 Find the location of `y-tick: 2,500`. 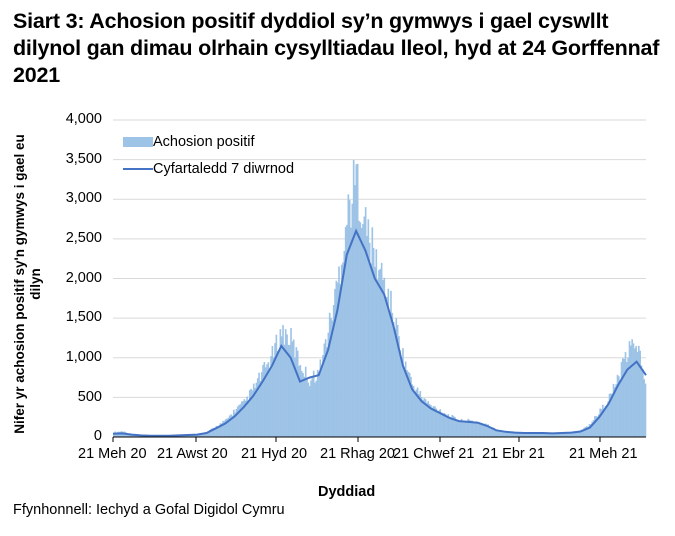

y-tick: 2,500 is located at coordinates (83, 238).